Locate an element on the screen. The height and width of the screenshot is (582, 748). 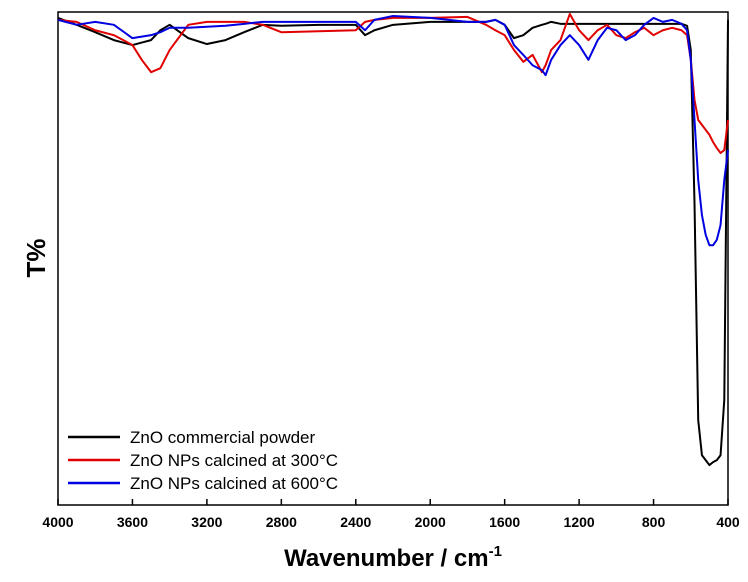
x-tick-label: 800 is located at coordinates (654, 522).